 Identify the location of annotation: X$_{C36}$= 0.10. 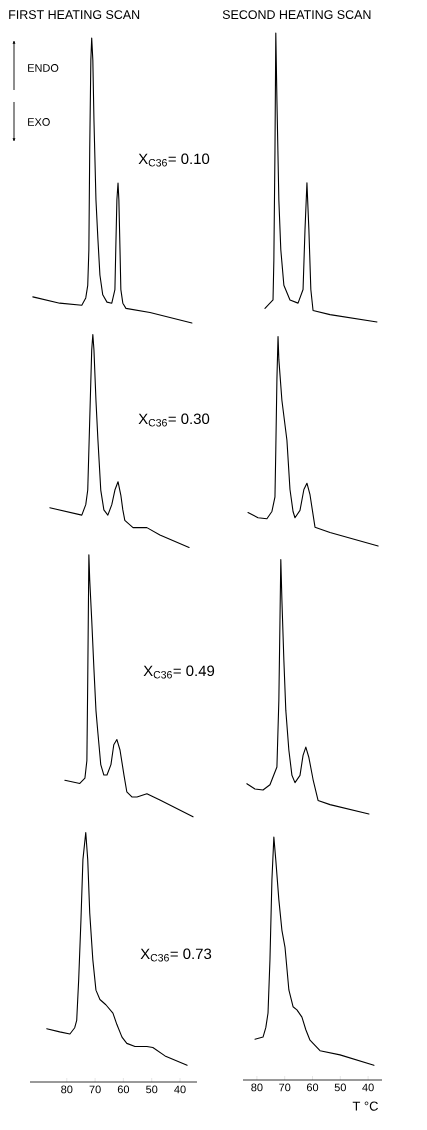
(174, 160).